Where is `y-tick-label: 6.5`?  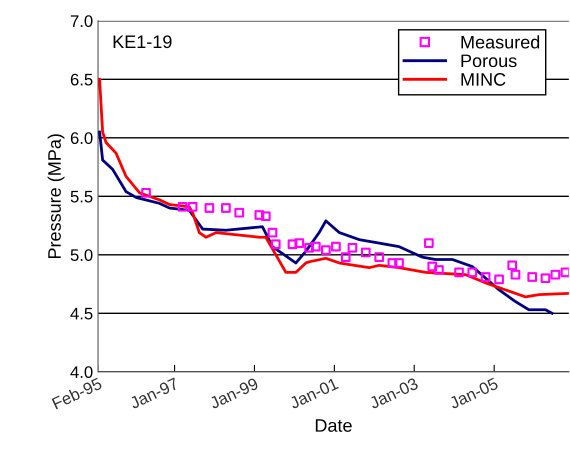
y-tick-label: 6.5 is located at coordinates (81, 80).